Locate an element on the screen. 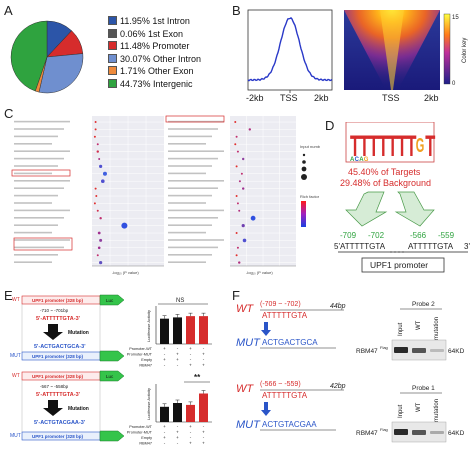 The image size is (474, 452). promoter-label: UPF1 promoter is located at coordinates (399, 265).